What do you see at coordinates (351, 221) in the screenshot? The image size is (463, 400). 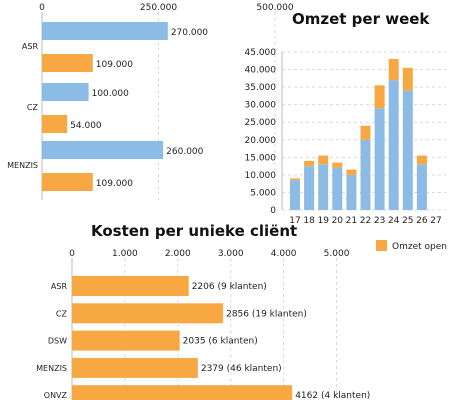 I see `x-tick-label: 21` at bounding box center [351, 221].